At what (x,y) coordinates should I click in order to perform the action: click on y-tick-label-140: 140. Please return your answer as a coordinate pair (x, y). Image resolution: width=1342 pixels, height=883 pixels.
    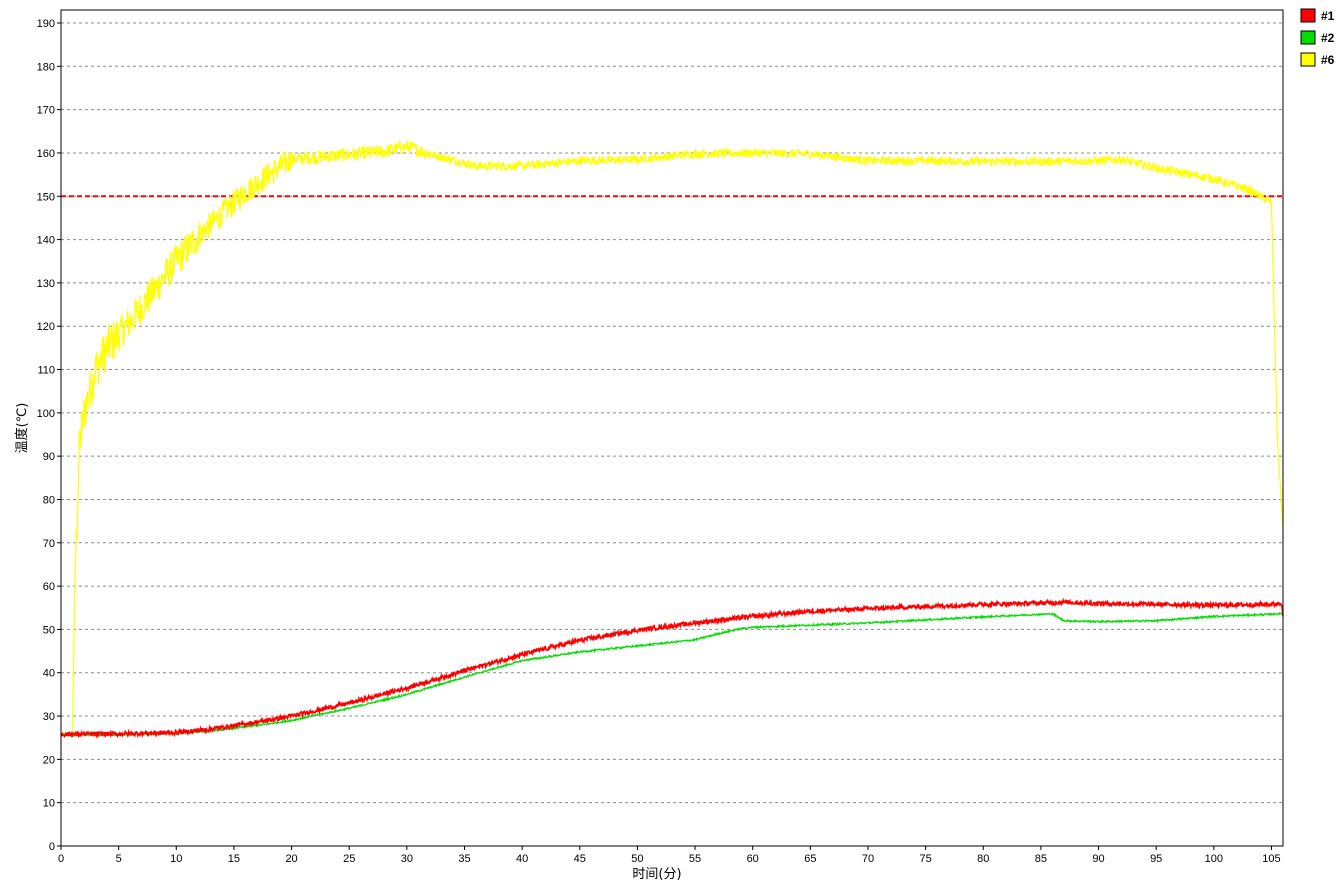
    Looking at the image, I should click on (46, 241).